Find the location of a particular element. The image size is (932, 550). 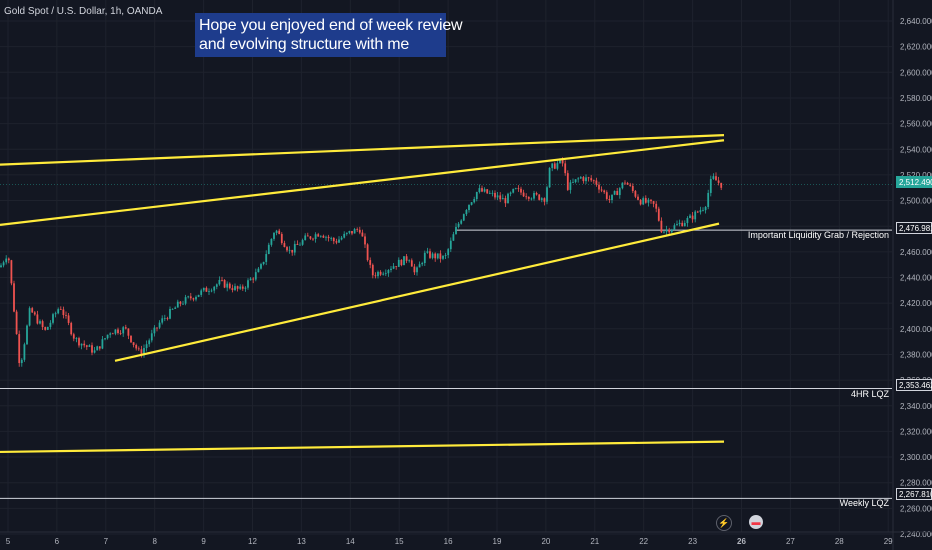

price-tick-label: 2,520.000 is located at coordinates (916, 175).